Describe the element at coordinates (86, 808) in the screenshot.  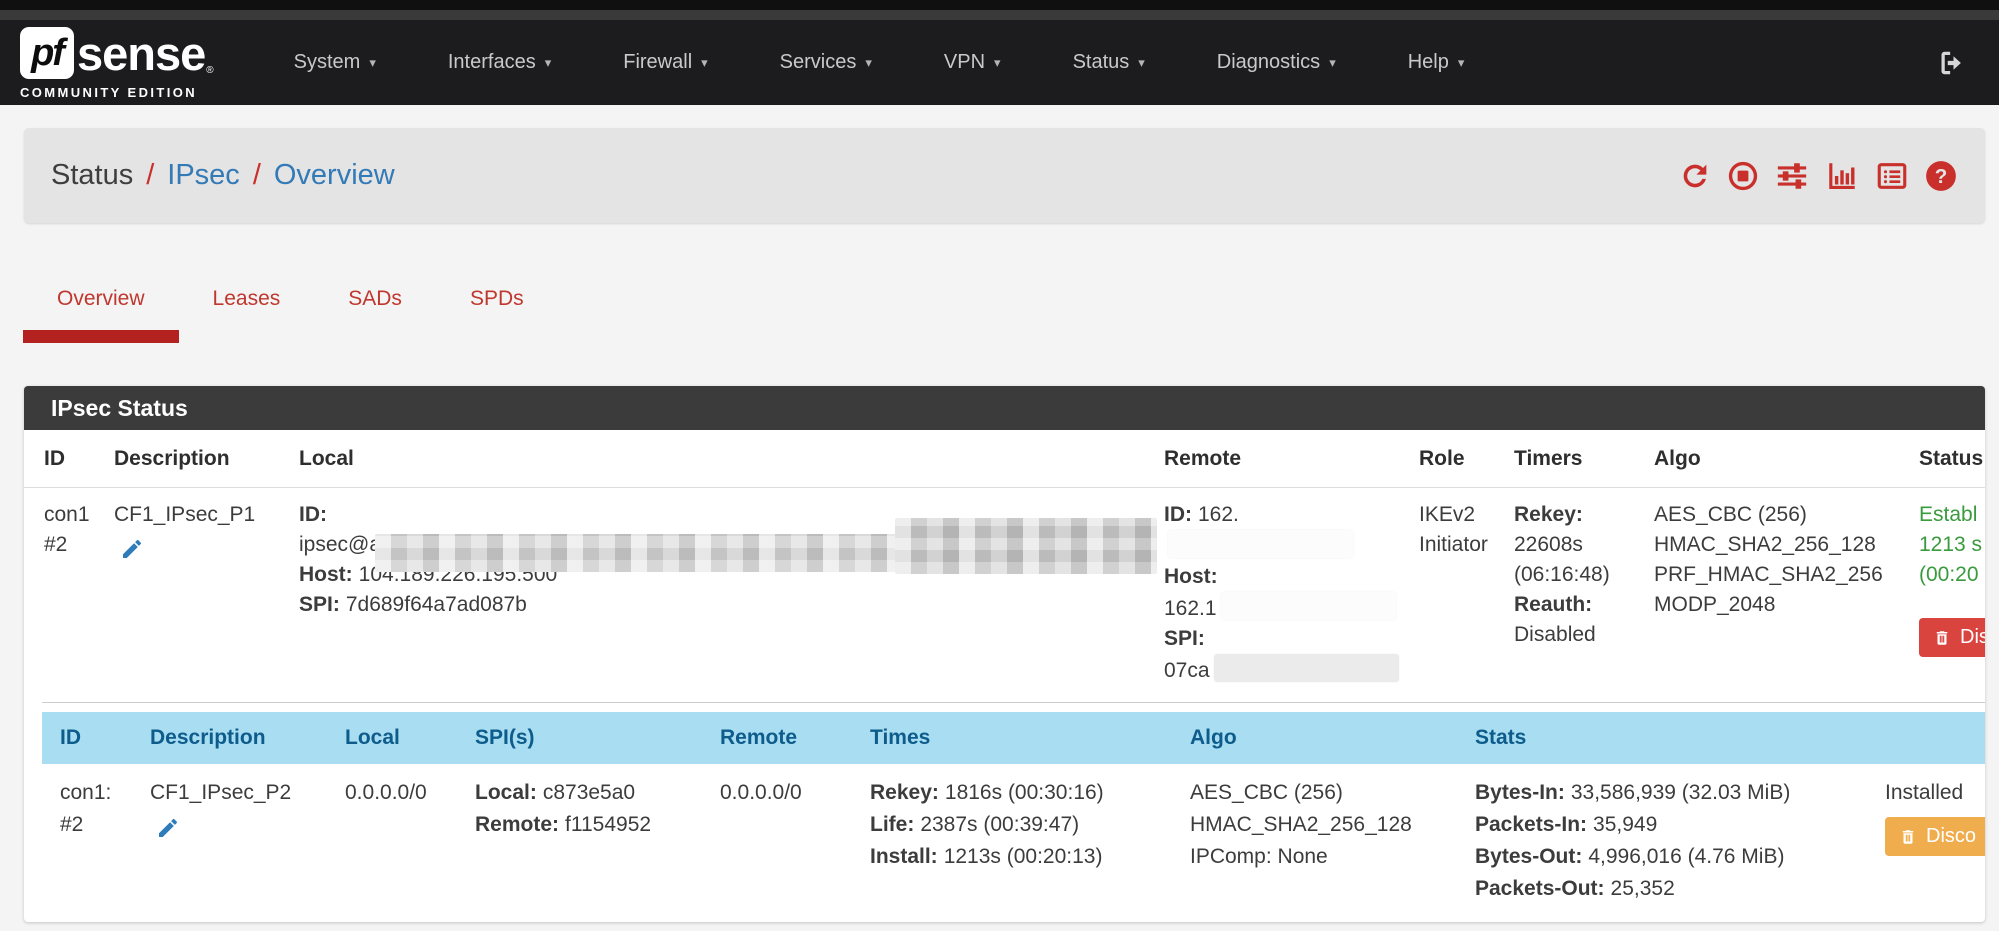
I see `child-id-cell: con1: #2` at that location.